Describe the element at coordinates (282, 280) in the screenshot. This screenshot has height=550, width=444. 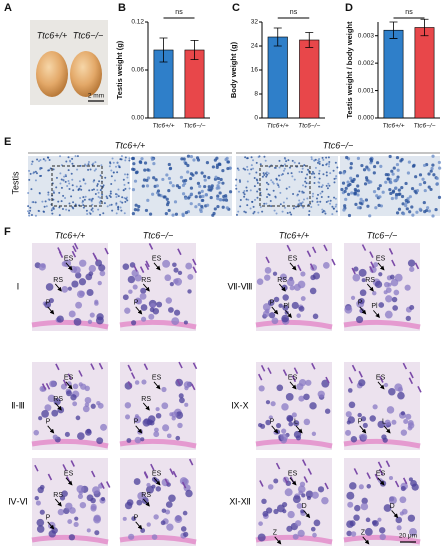
I see `cell-label: RS` at that location.